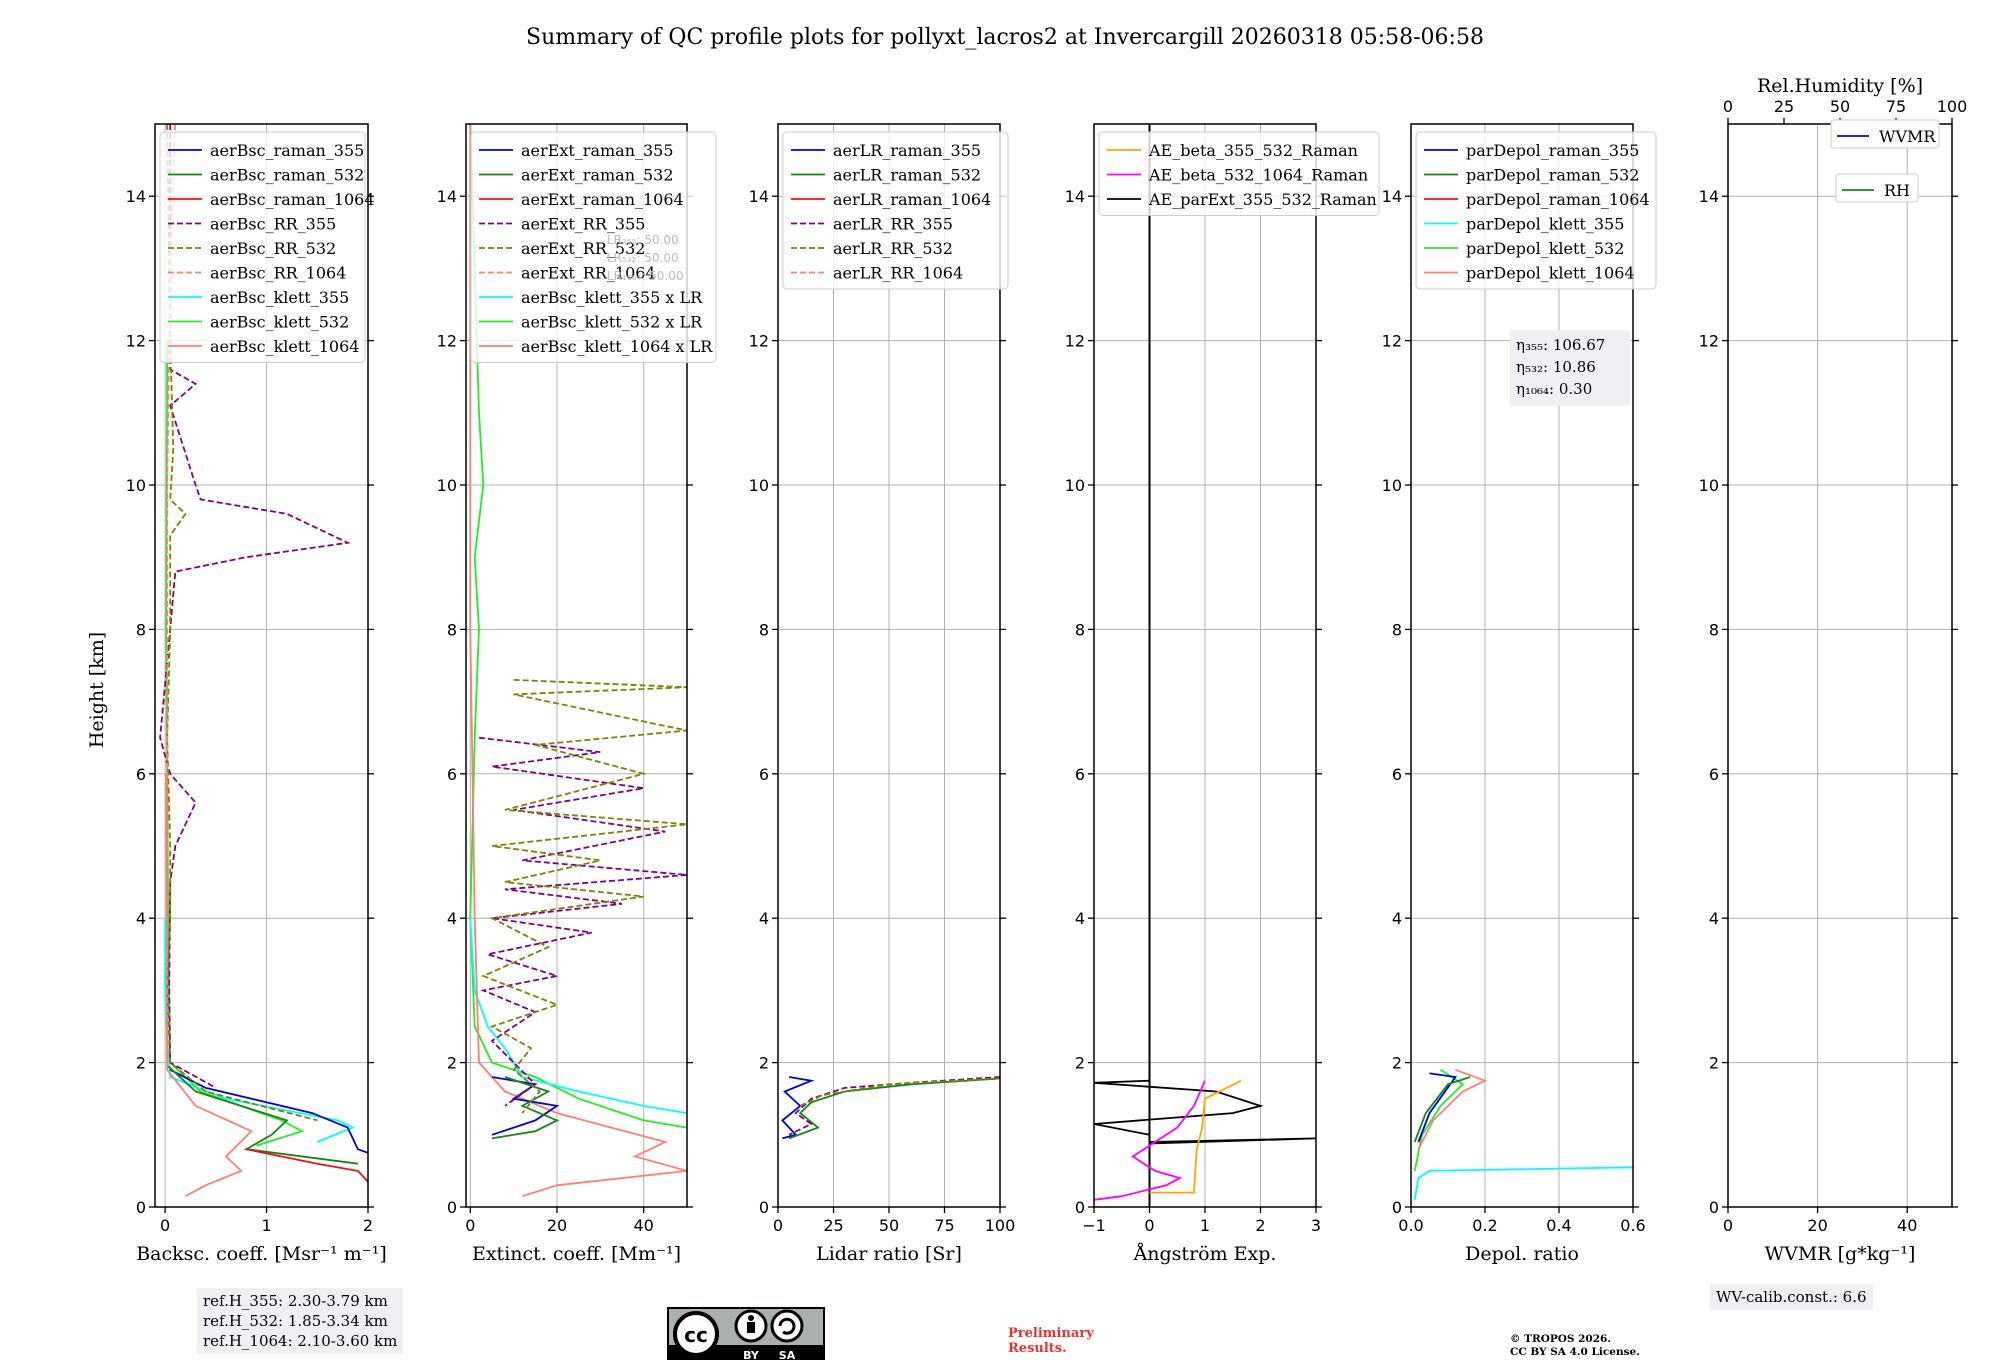  What do you see at coordinates (1205, 665) in the screenshot?
I see `series-AE_parExt_355_532_Raman` at bounding box center [1205, 665].